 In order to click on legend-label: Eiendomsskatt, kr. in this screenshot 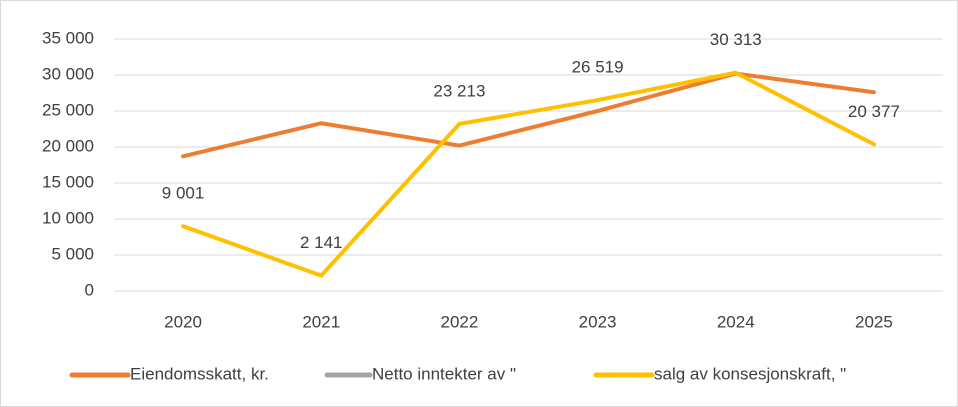, I will do `click(199, 373)`.